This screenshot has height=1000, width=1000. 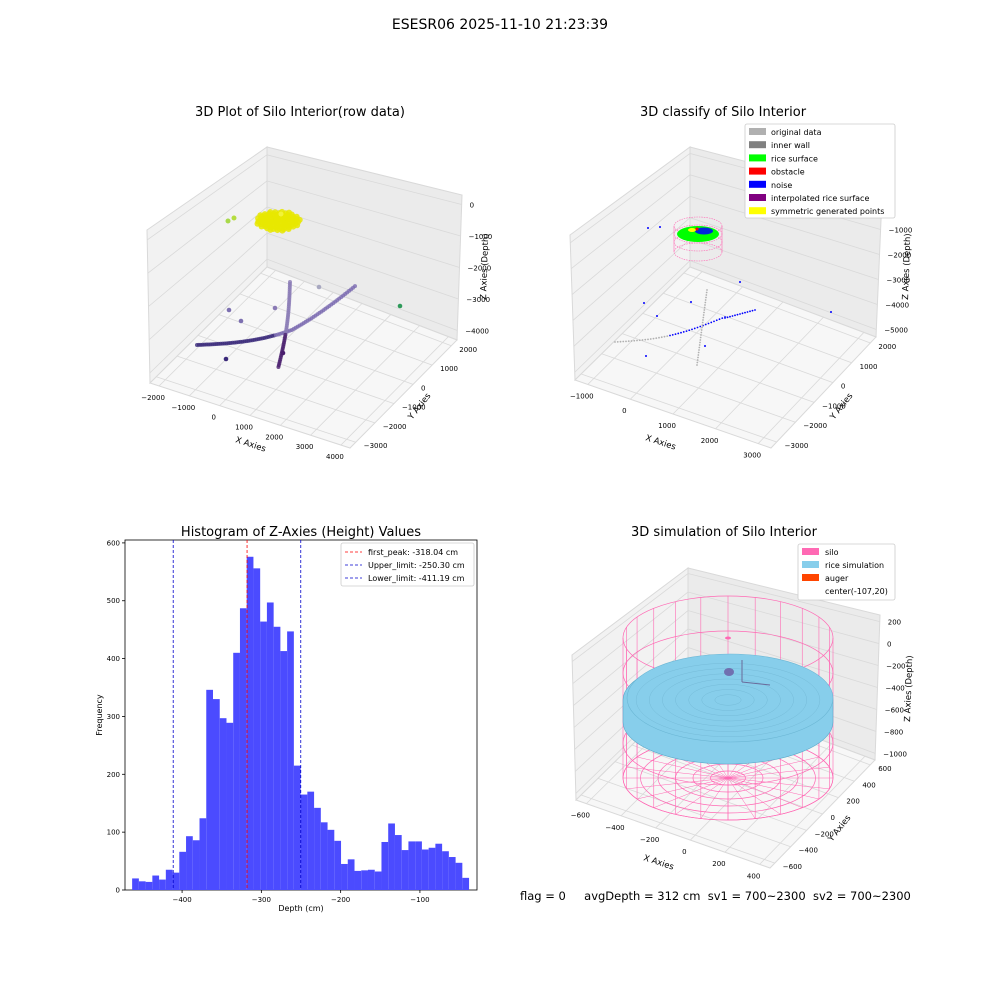 I want to click on x-tick-label: −200, so click(x=649, y=840).